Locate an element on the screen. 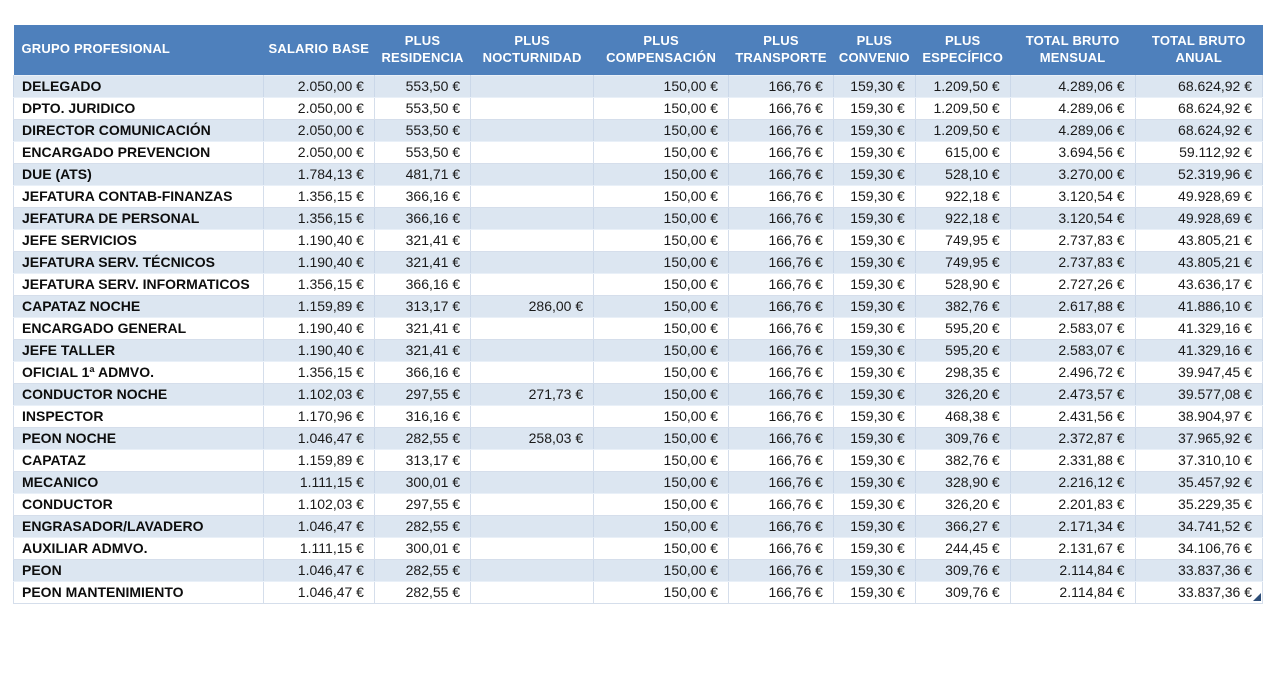 Image resolution: width=1283 pixels, height=677 pixels. cell-value: 1.159,89 € is located at coordinates (318, 306).